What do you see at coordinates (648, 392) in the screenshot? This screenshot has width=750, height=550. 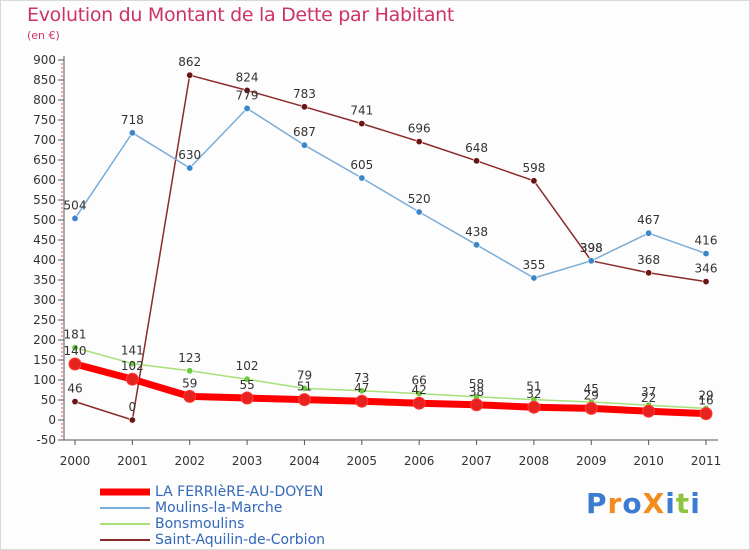 I see `data-label: 37` at bounding box center [648, 392].